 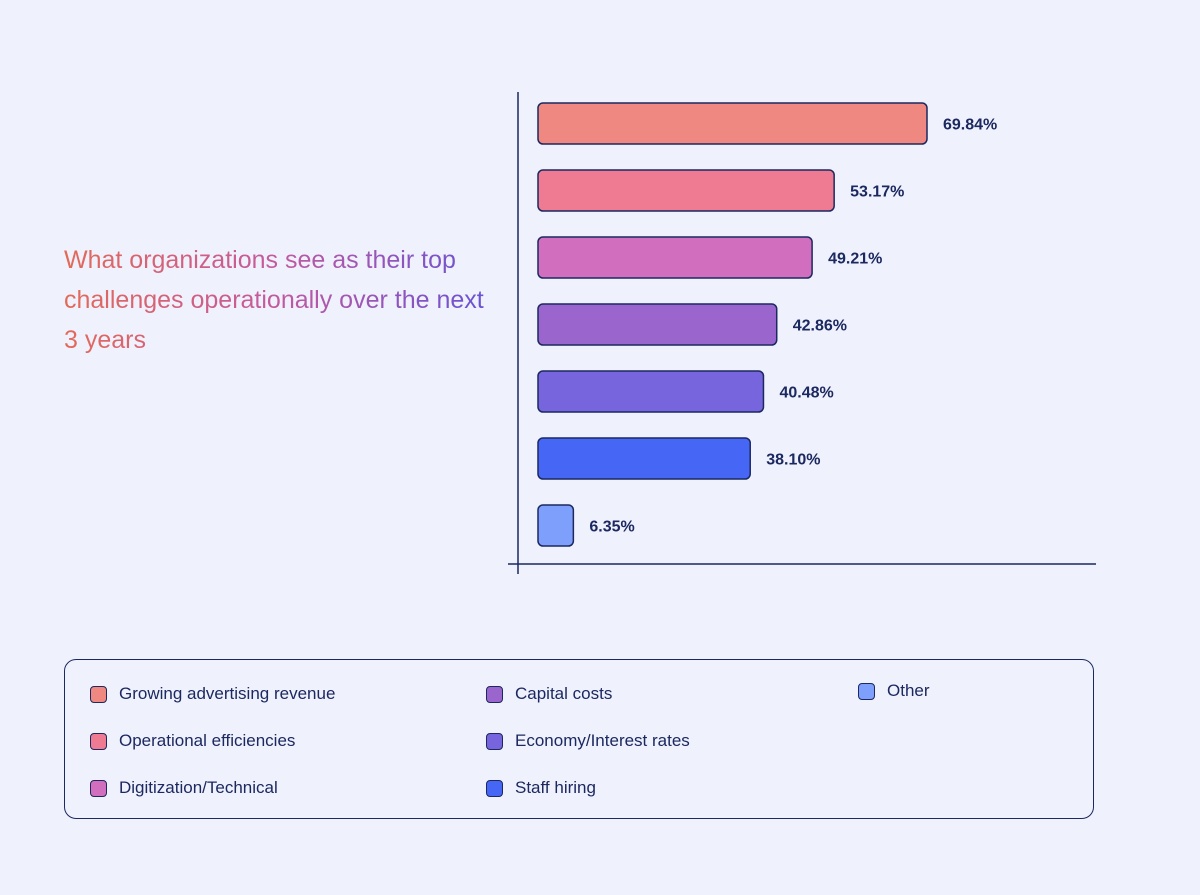 What do you see at coordinates (611, 527) in the screenshot?
I see `value-label-other: 6.35%` at bounding box center [611, 527].